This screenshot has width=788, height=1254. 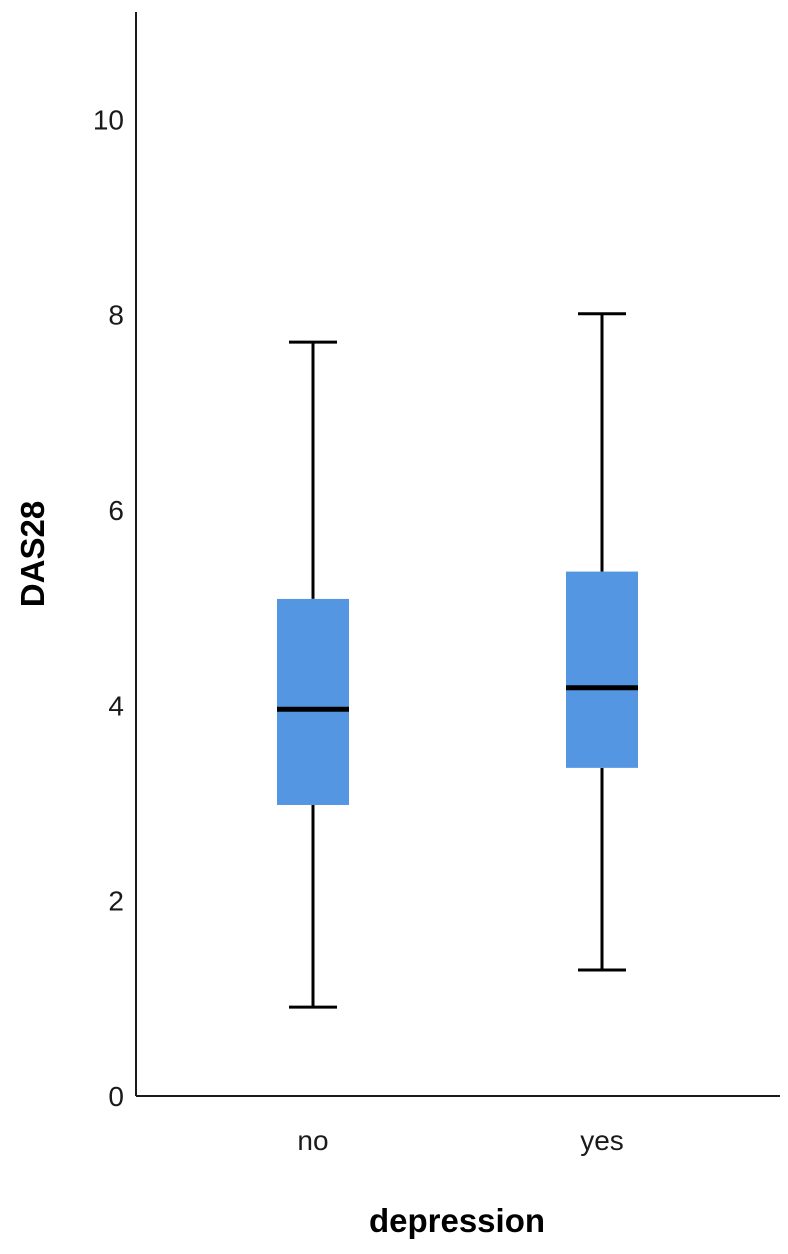 I want to click on y-tick-label: 0, so click(x=116, y=1096).